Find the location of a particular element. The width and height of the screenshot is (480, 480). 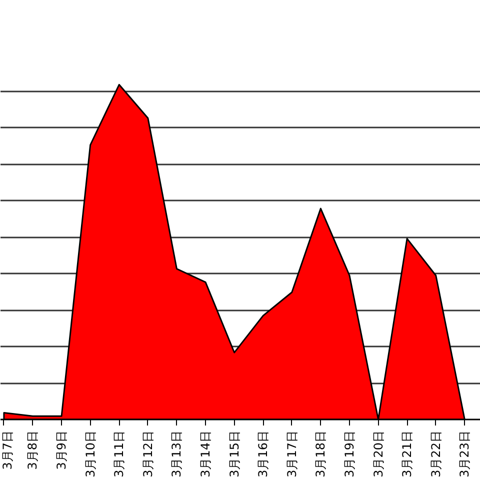

x-tick-label: 3月11日 is located at coordinates (119, 454).